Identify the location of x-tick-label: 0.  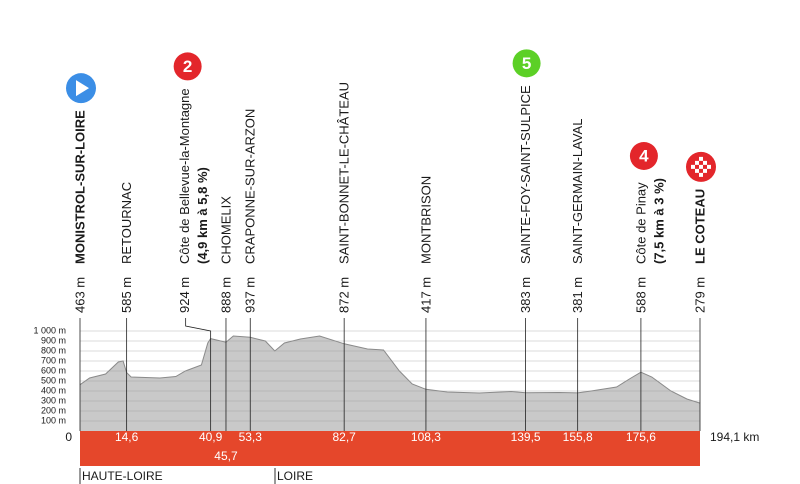
(68, 437).